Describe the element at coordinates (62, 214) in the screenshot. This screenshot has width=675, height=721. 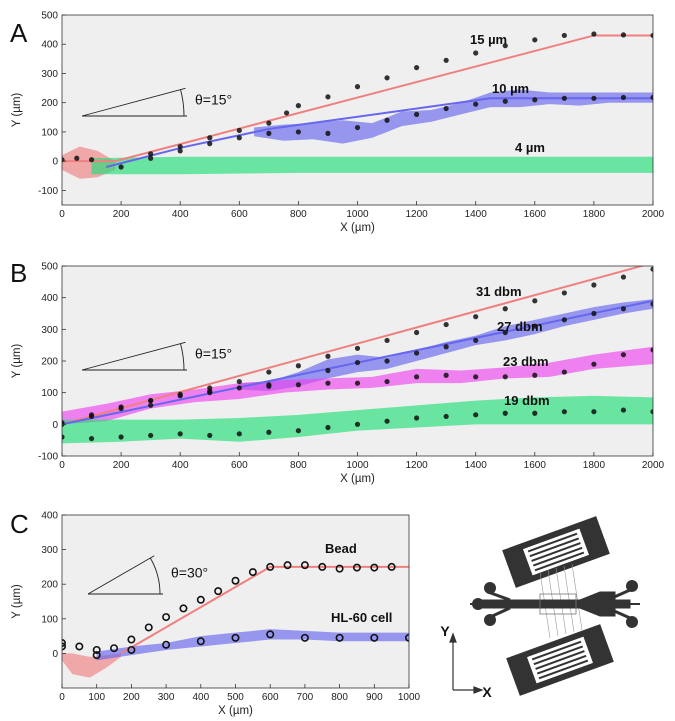
I see `x-tick-label: 0` at that location.